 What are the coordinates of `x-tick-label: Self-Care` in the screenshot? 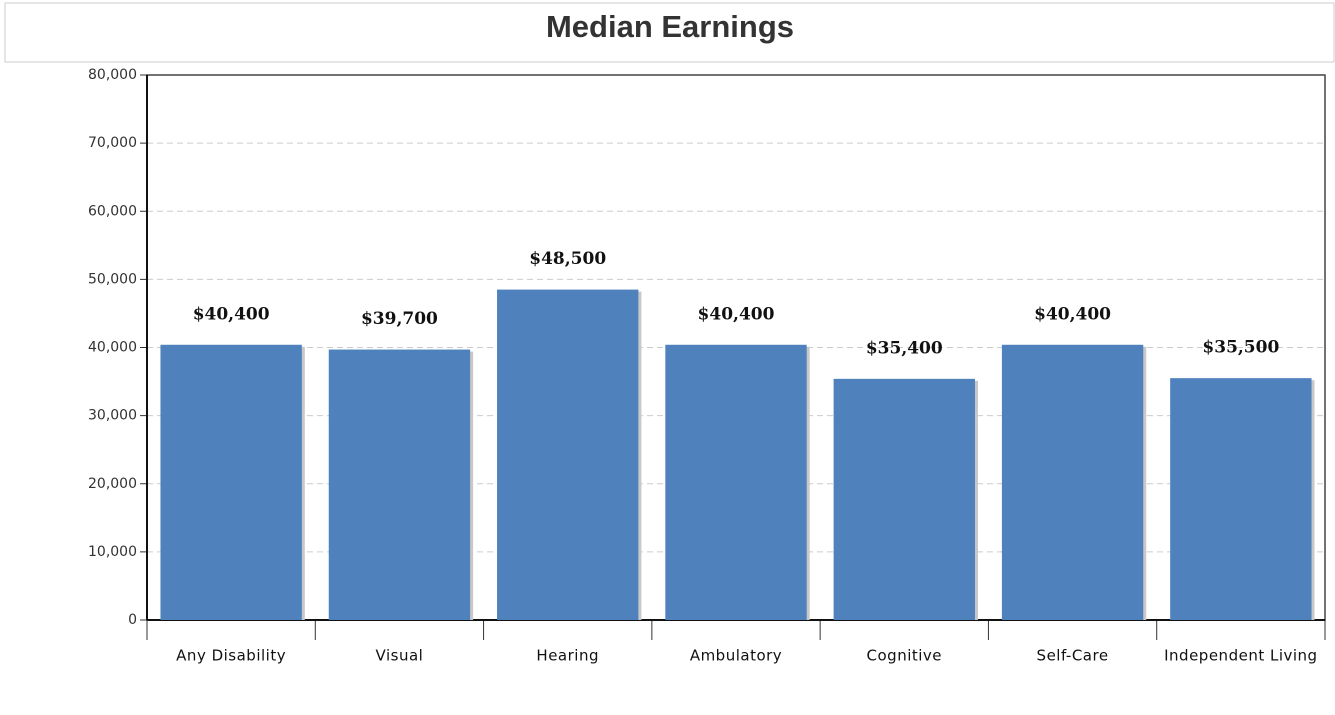 It's located at (1073, 656).